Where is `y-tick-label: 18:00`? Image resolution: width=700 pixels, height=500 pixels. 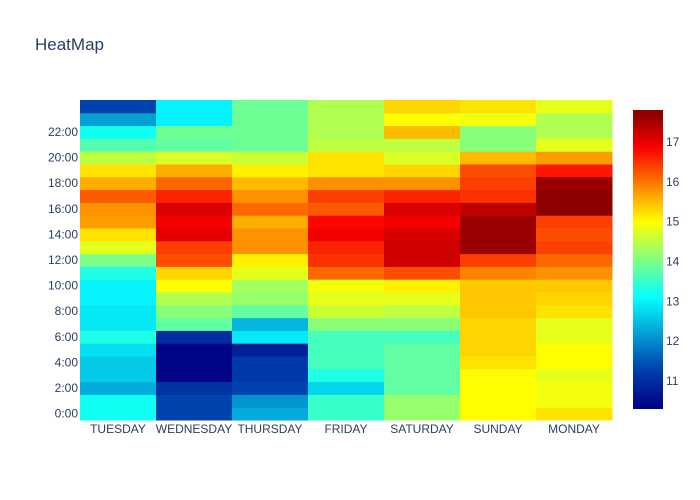
y-tick-label: 18:00 is located at coordinates (63, 183).